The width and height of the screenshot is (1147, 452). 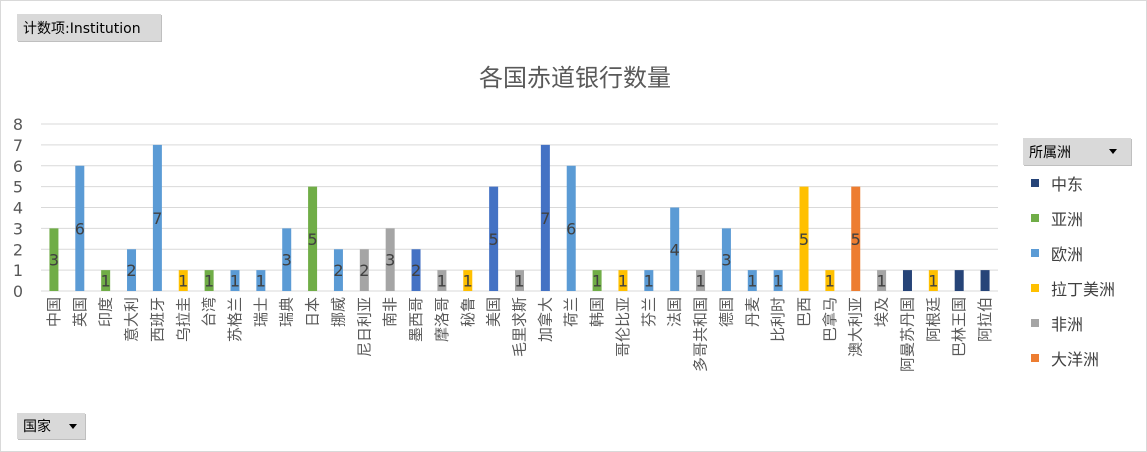 I want to click on y-tick-label: 2, so click(x=18, y=249).